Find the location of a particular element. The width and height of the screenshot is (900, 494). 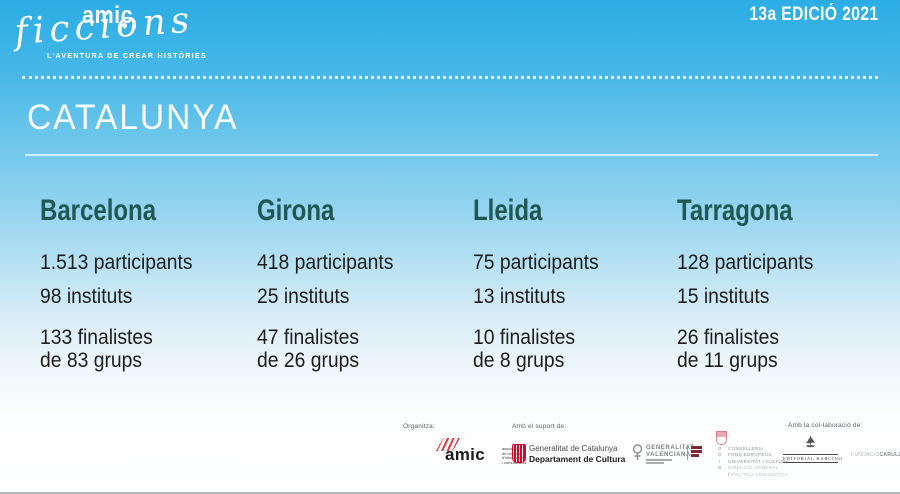

region-name: Barcelona is located at coordinates (98, 210).